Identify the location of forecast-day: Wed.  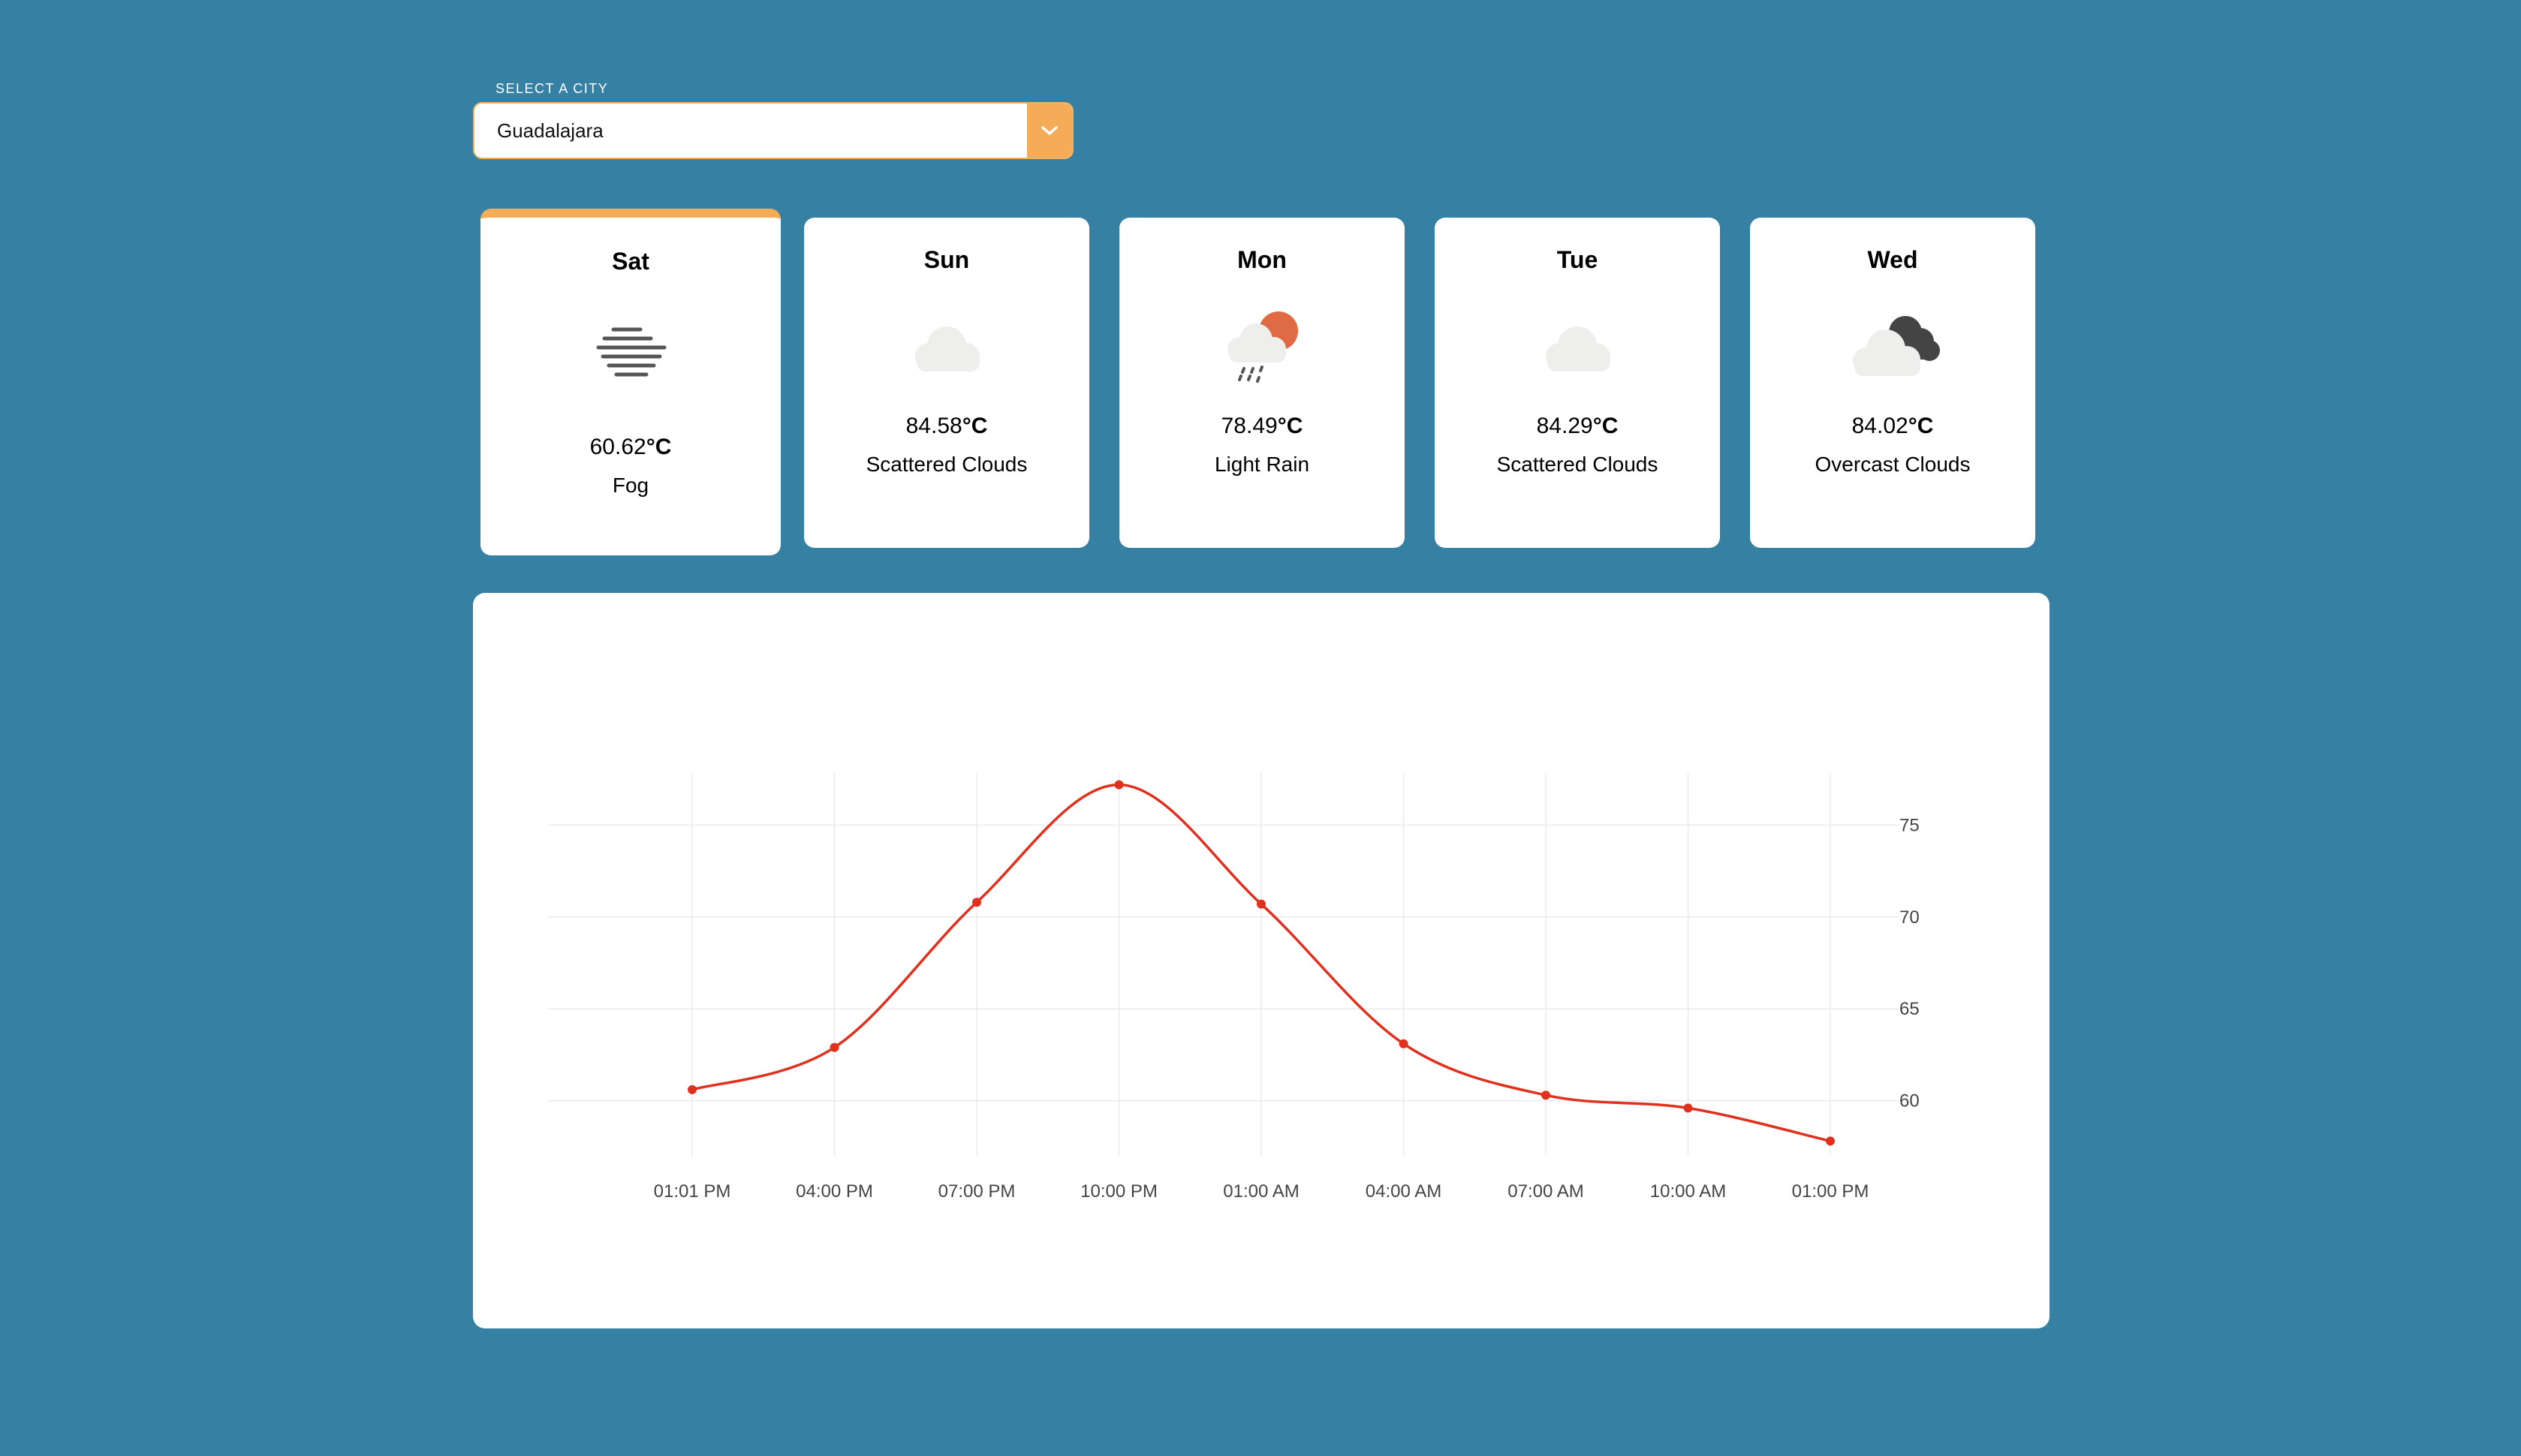
(1892, 259).